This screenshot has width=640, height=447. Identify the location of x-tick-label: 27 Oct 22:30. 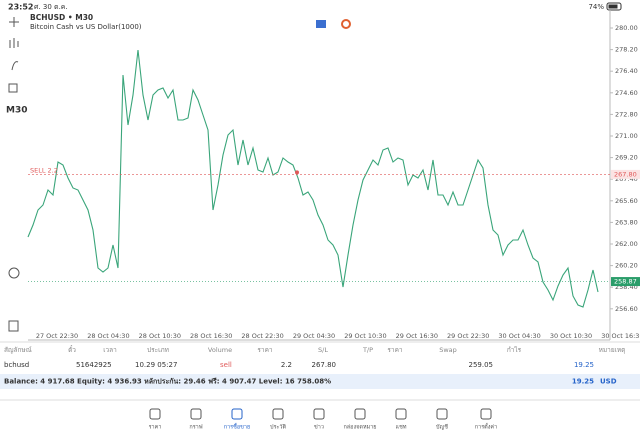
(57, 336).